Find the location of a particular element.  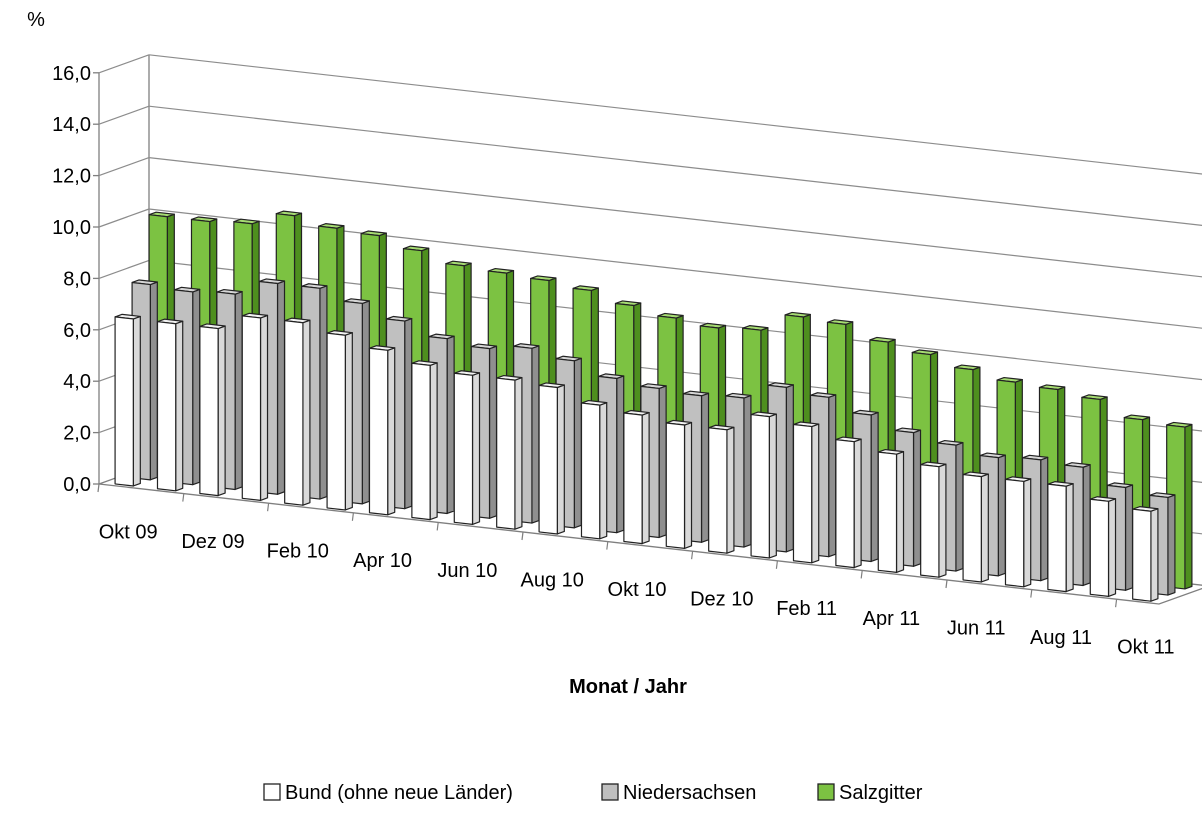

legend-label: Niedersachsen is located at coordinates (689, 793).